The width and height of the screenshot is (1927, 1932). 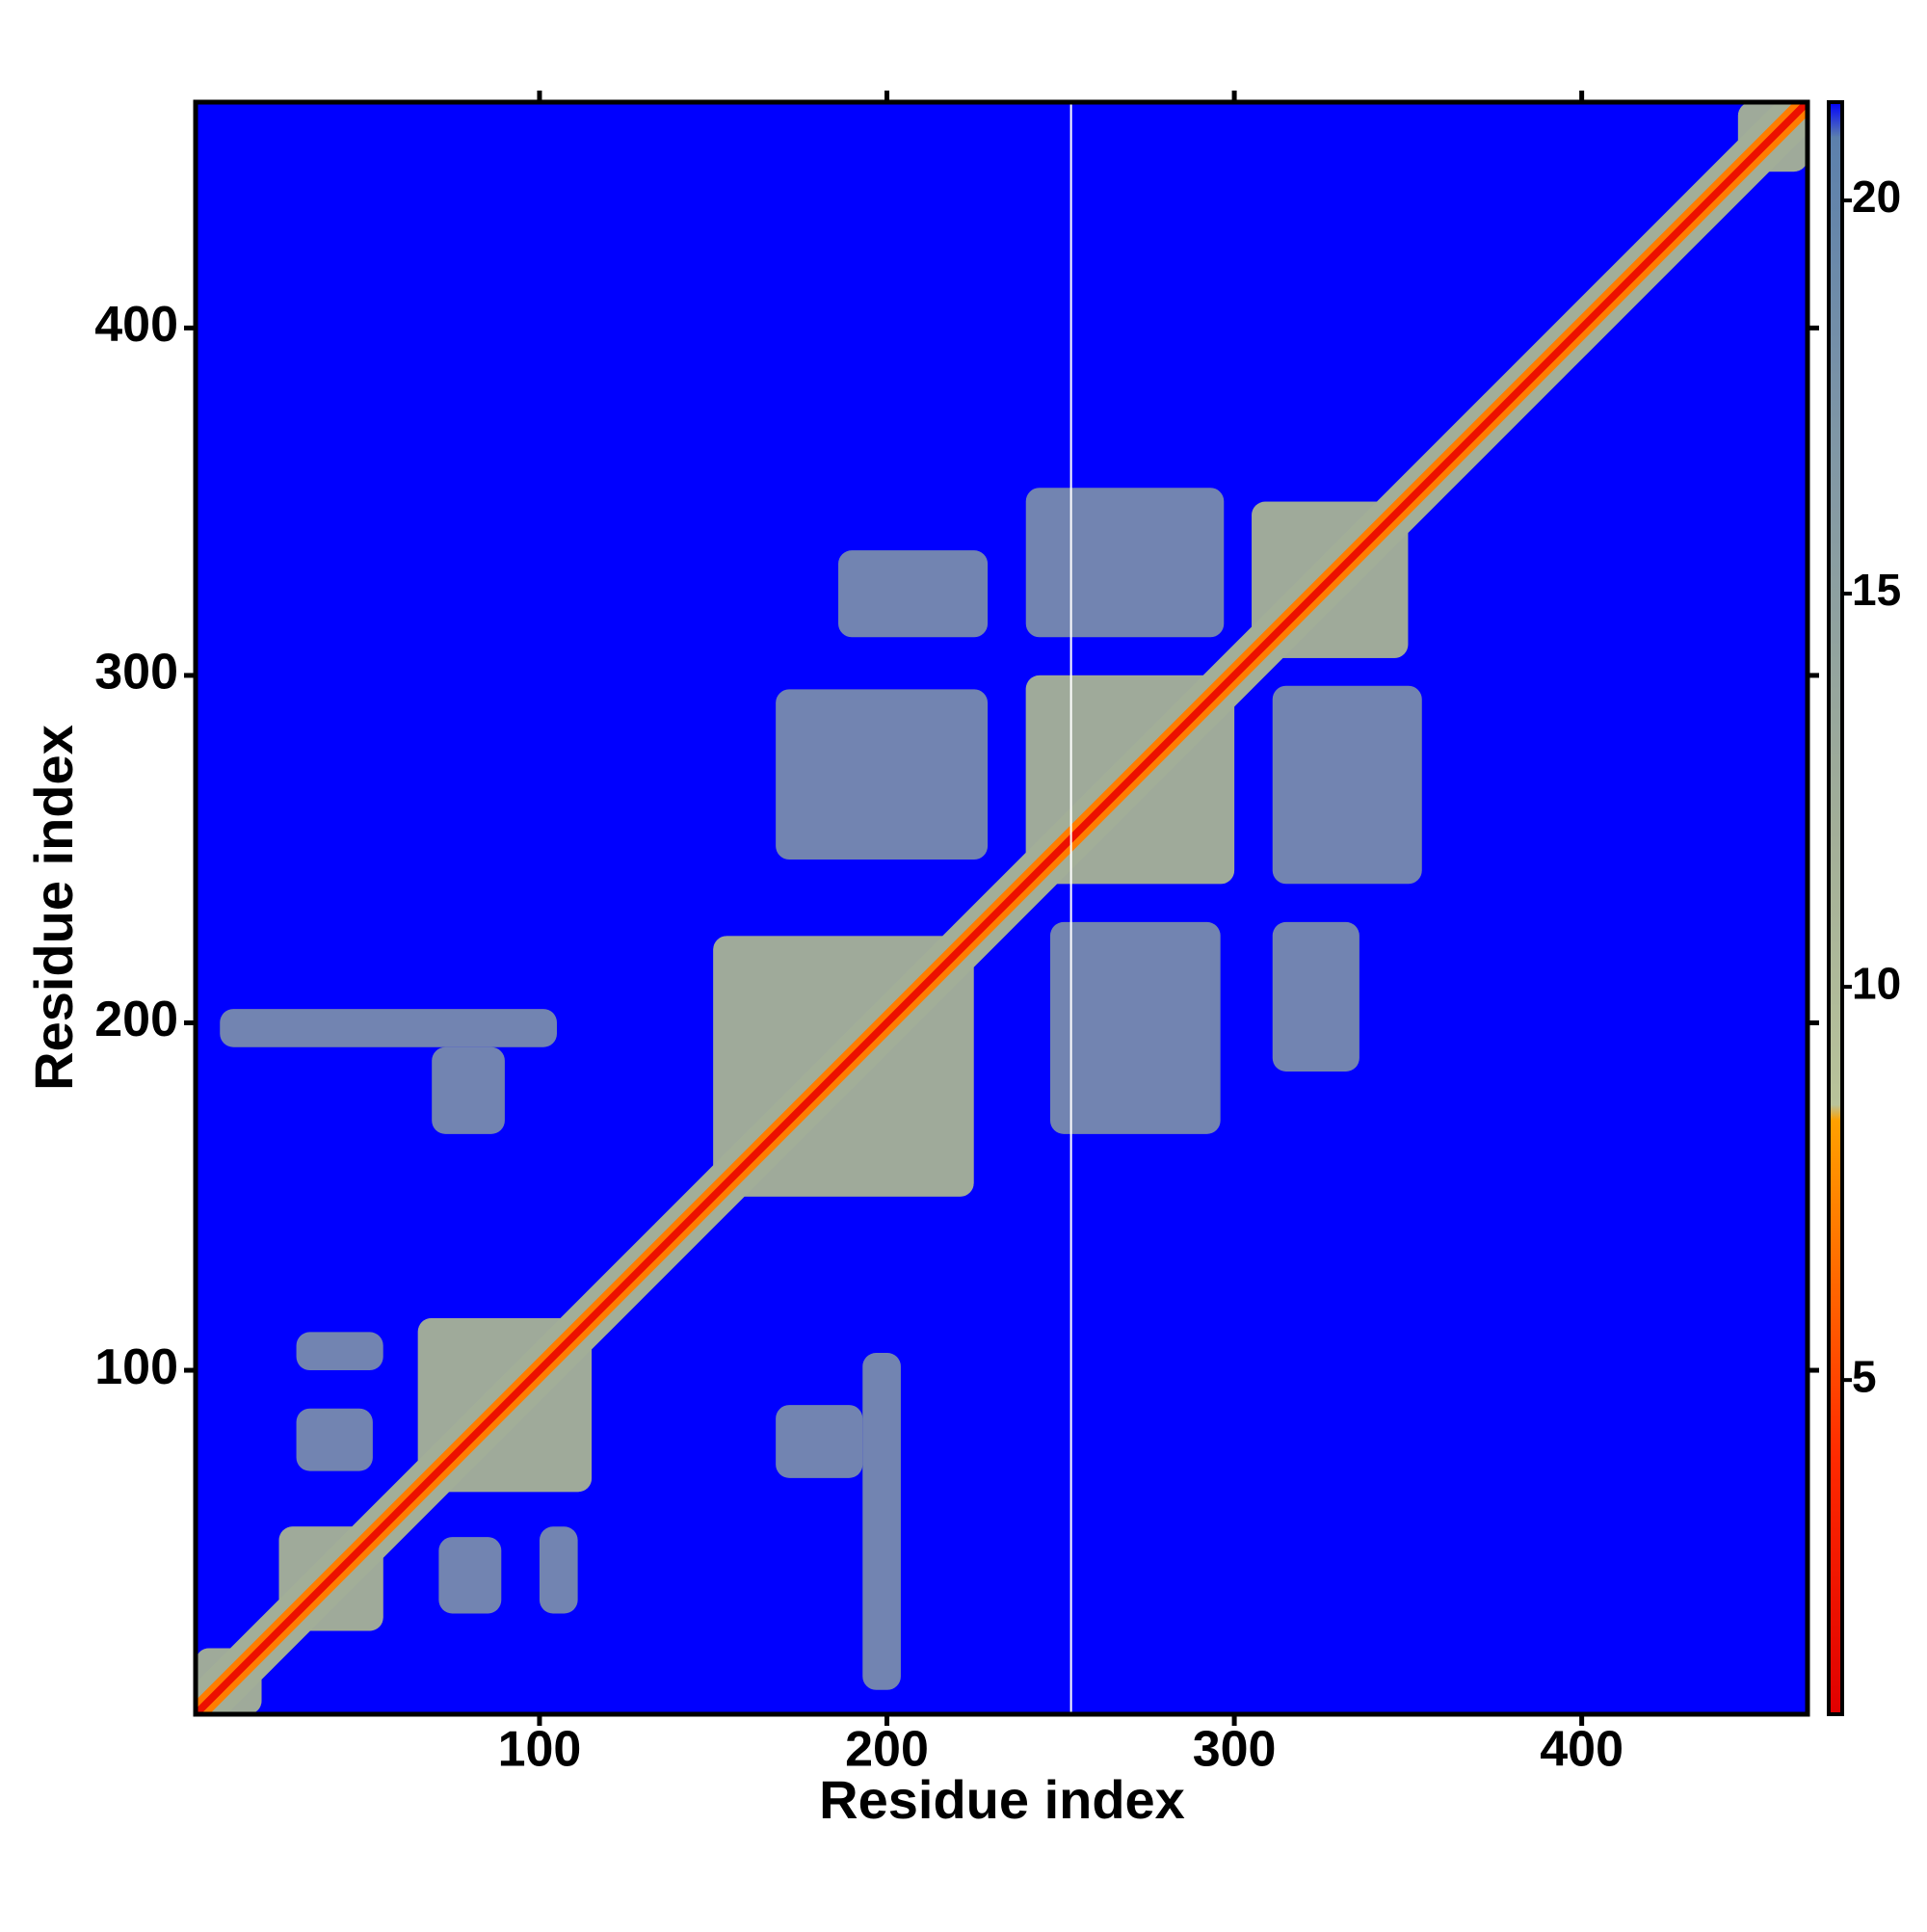 I want to click on y-axis-title: Residue index, so click(x=53, y=908).